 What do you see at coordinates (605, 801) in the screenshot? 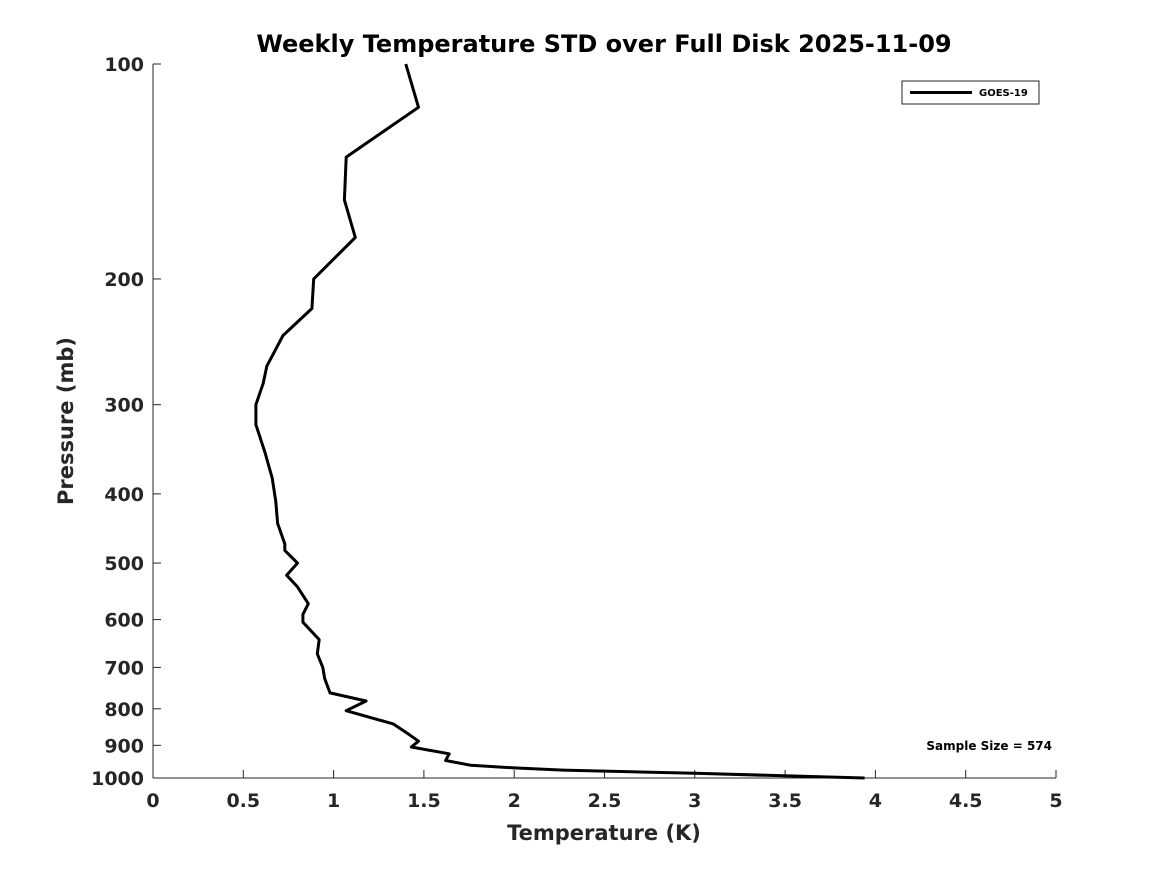
I see `x-tick-label: 2.5` at bounding box center [605, 801].